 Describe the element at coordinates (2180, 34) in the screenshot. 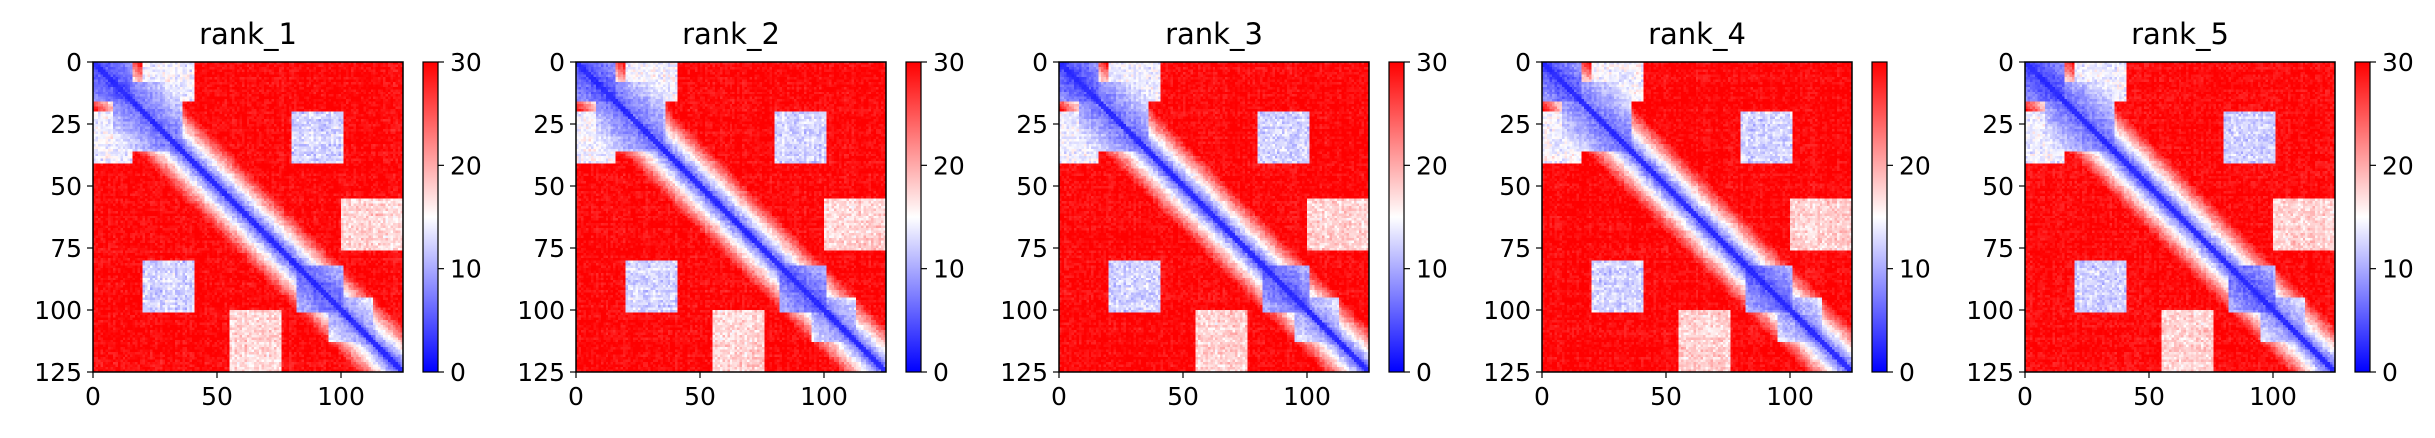

I see `panel-title: rank_5` at that location.